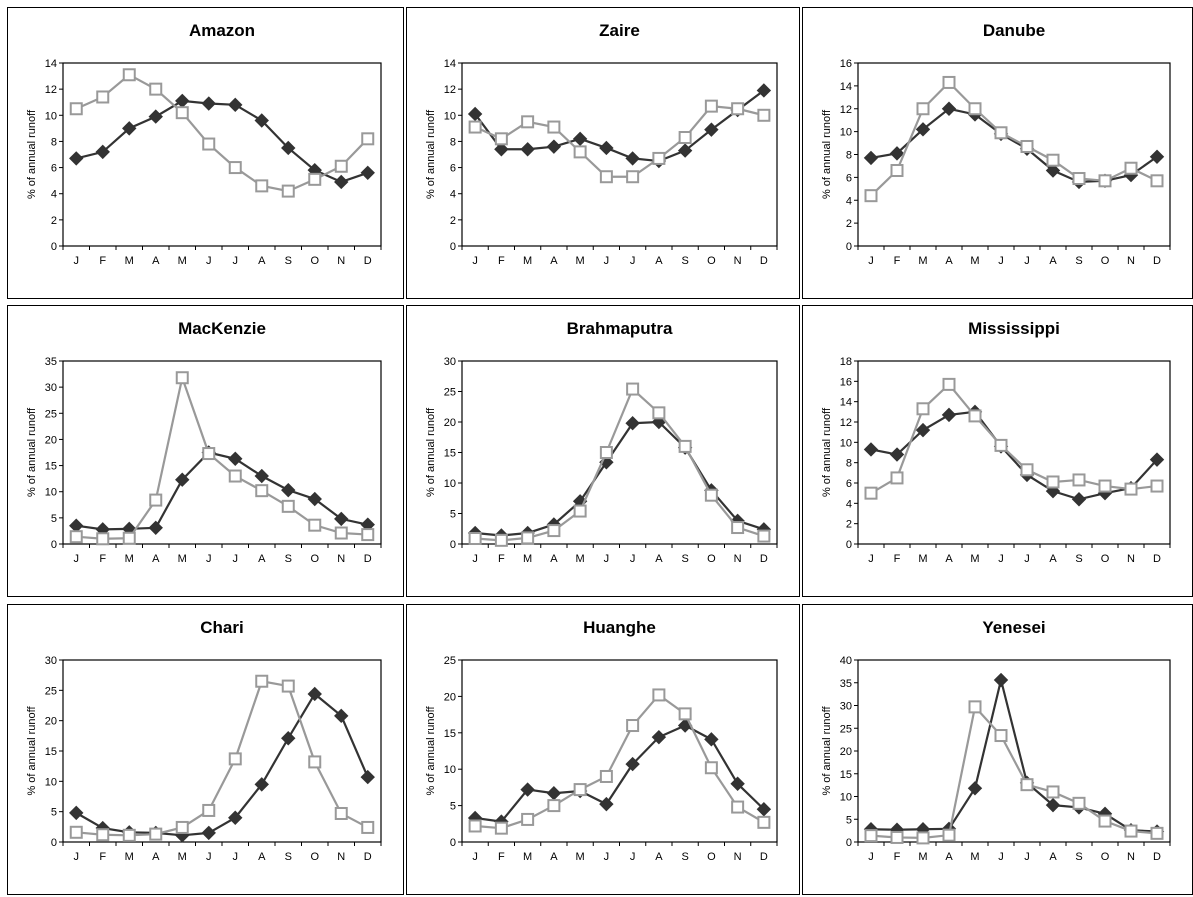 The image size is (1193, 897). What do you see at coordinates (54, 169) in the screenshot?
I see `y-tick-label: 6` at bounding box center [54, 169].